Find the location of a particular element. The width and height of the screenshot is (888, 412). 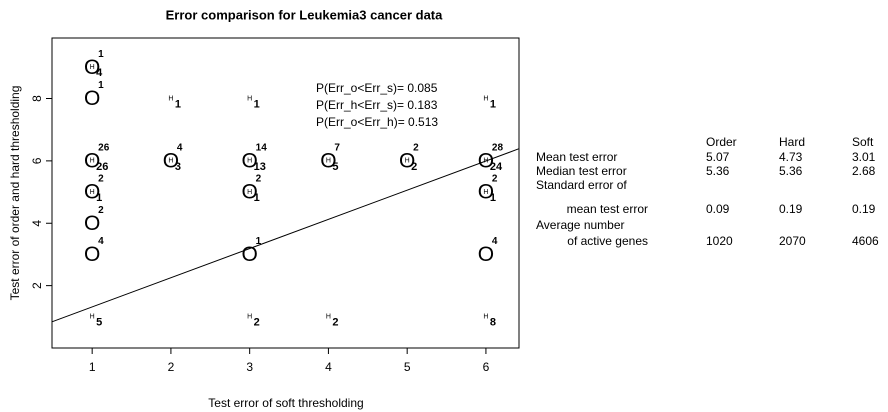

point-count: 13 is located at coordinates (260, 167).